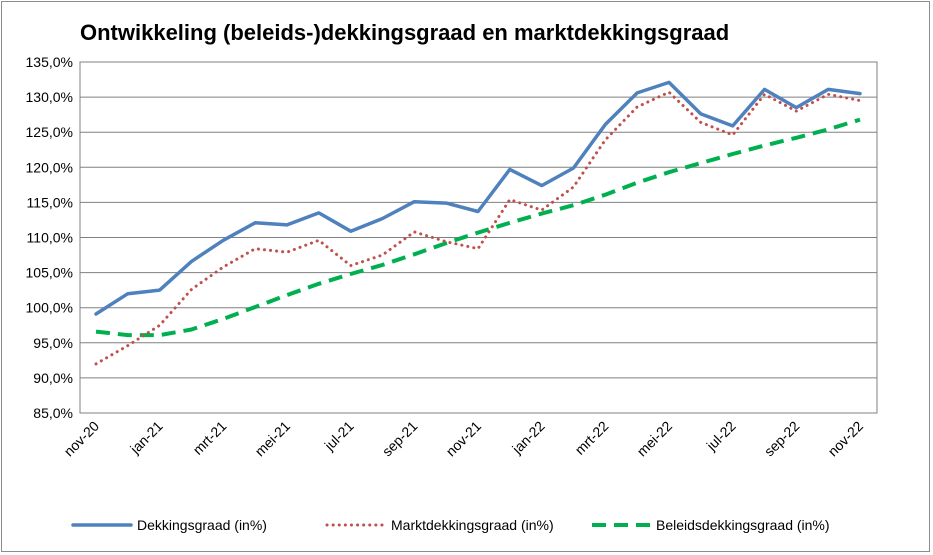 The width and height of the screenshot is (933, 555). What do you see at coordinates (592, 438) in the screenshot?
I see `x-tick-label: mrt-22` at bounding box center [592, 438].